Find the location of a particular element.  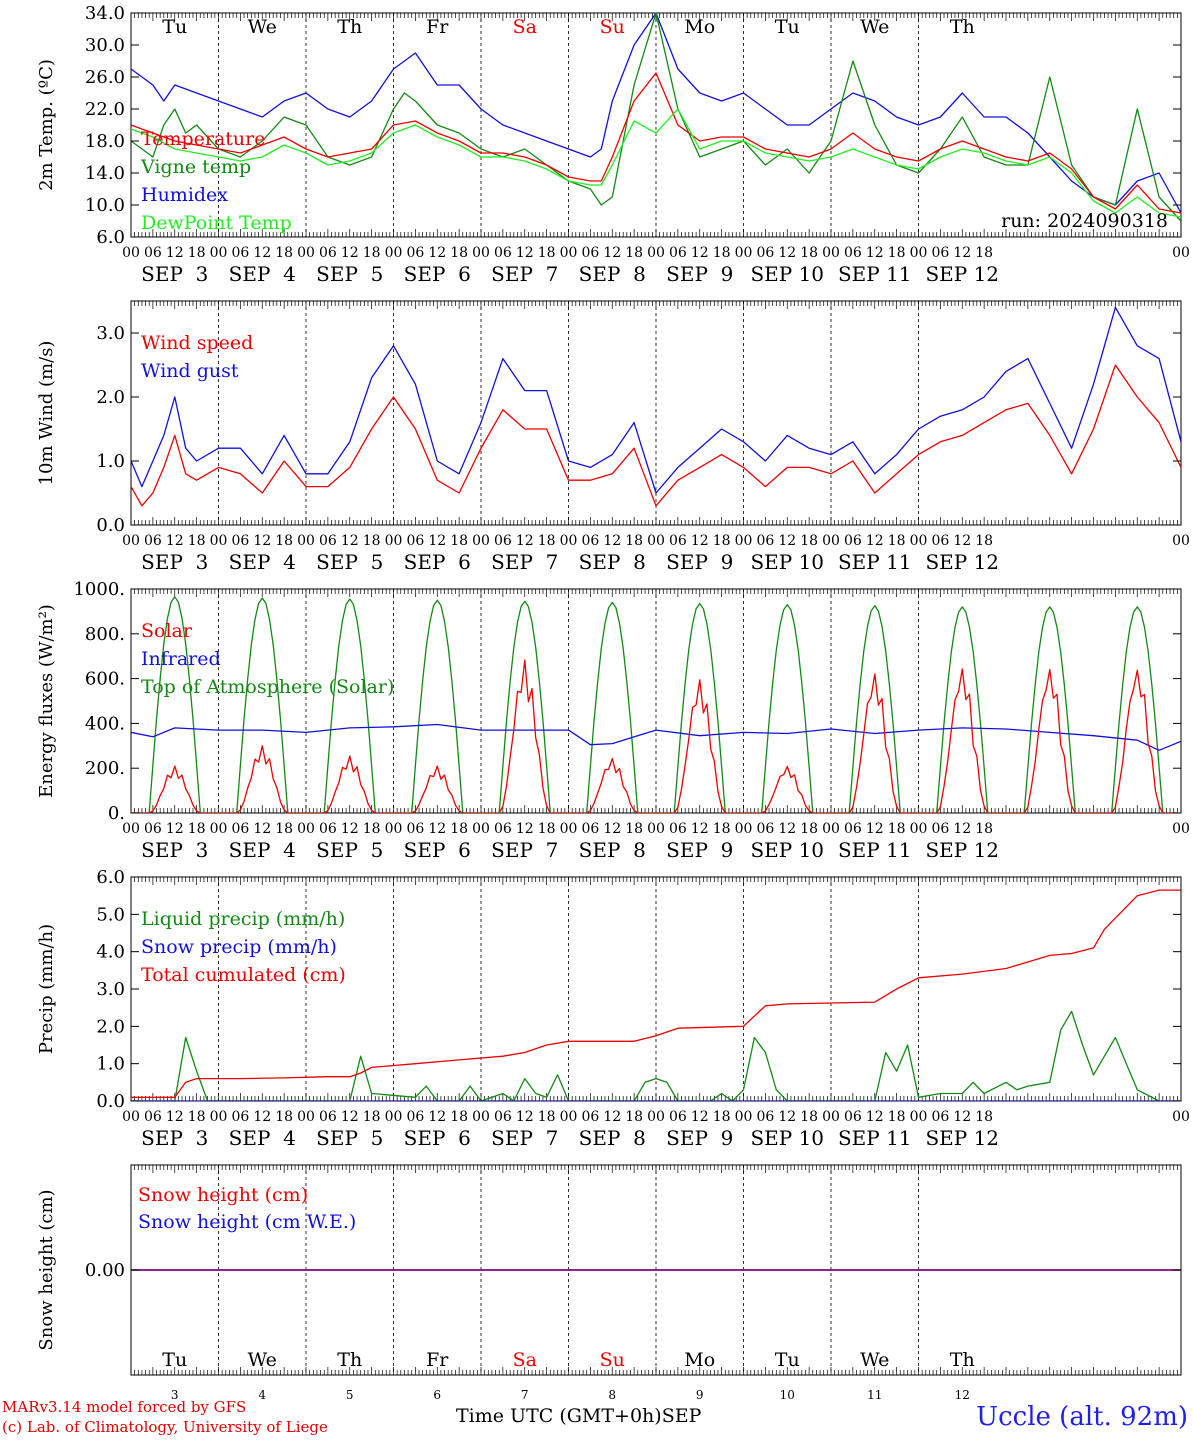

y-tick-label: 1.0 is located at coordinates (110, 1064).